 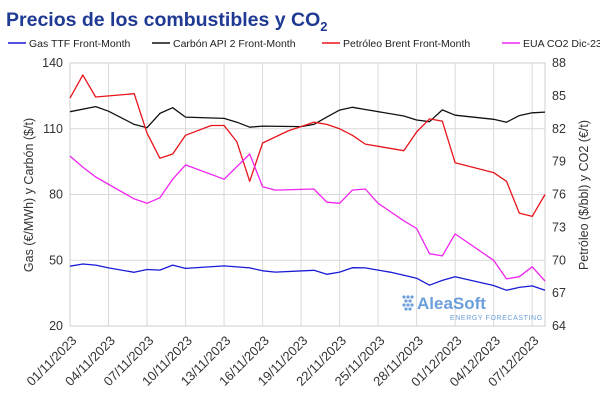 I want to click on aleasoft-logo-icon, so click(x=408, y=303).